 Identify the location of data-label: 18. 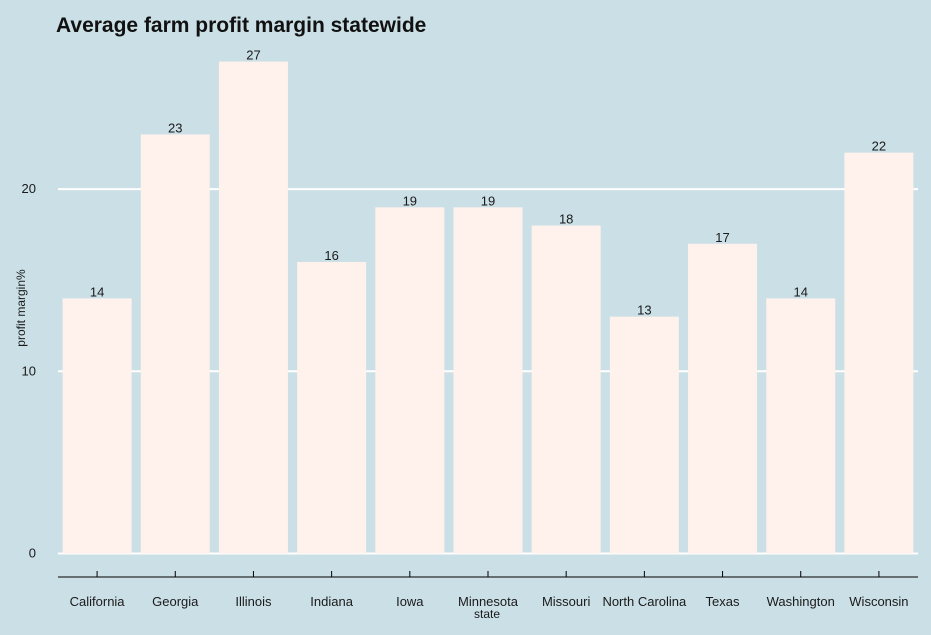
(566, 219).